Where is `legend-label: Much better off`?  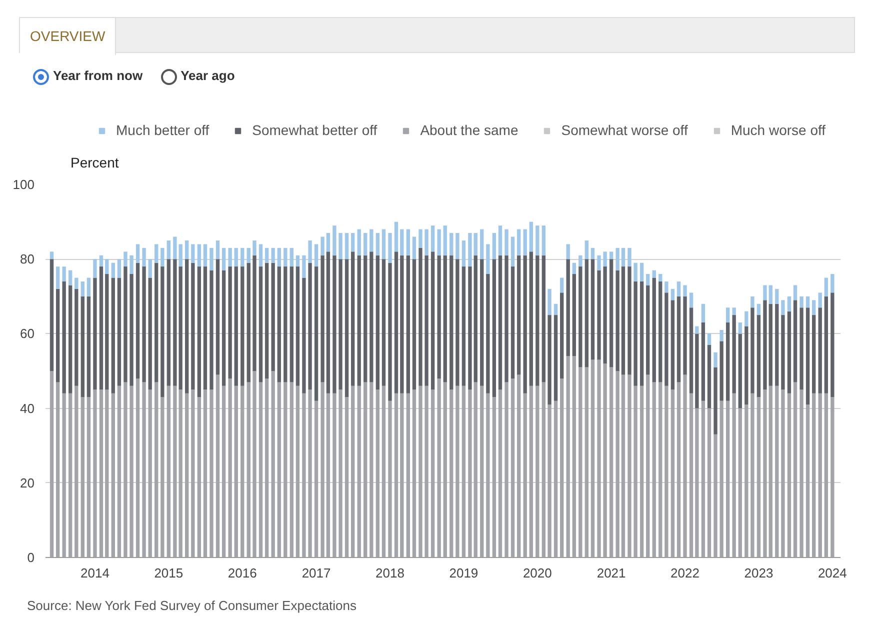
legend-label: Much better off is located at coordinates (163, 130).